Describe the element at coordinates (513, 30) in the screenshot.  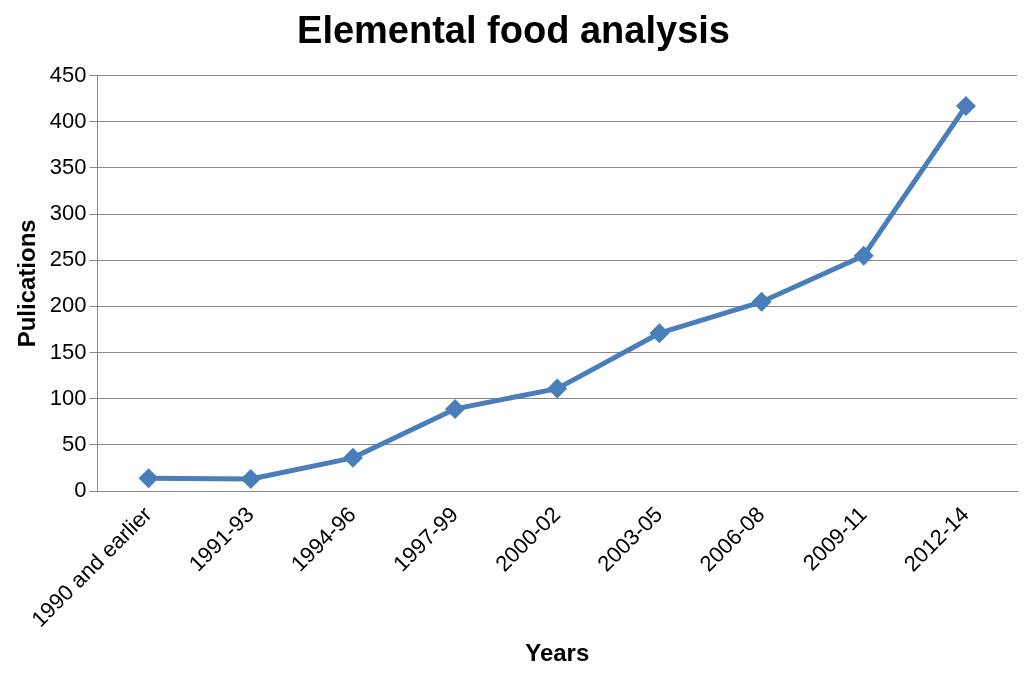
I see `chart-title: Elemental food analysis` at that location.